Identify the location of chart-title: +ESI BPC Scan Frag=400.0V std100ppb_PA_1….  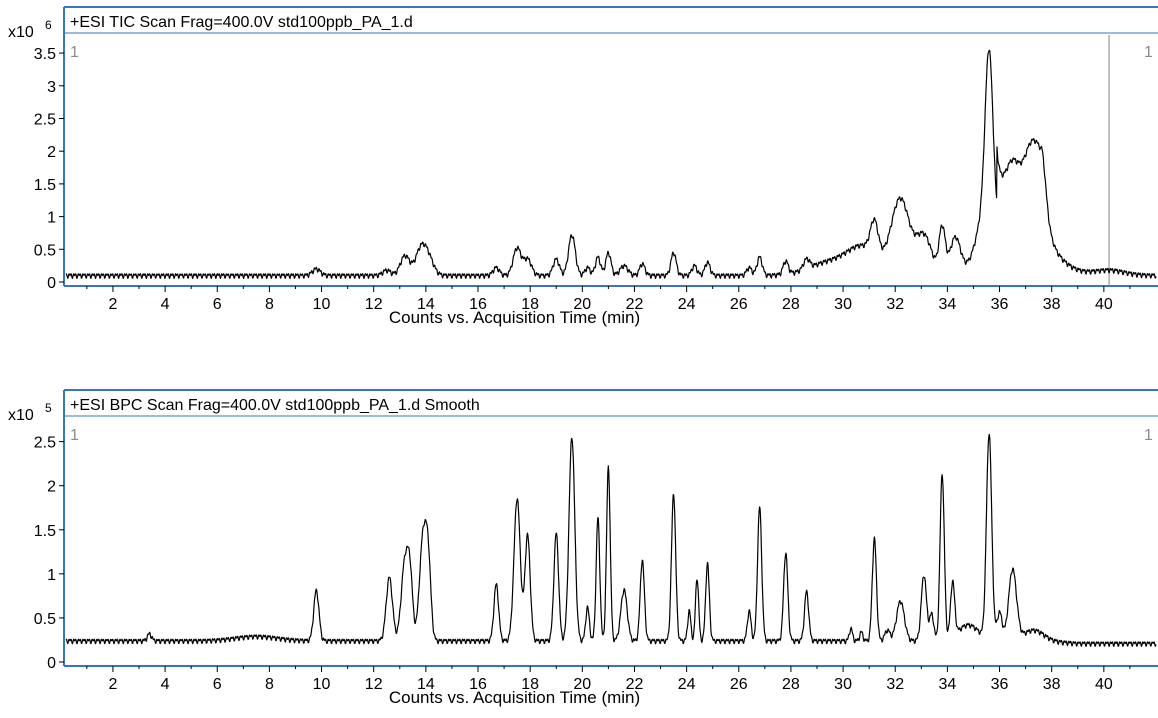
(275, 405).